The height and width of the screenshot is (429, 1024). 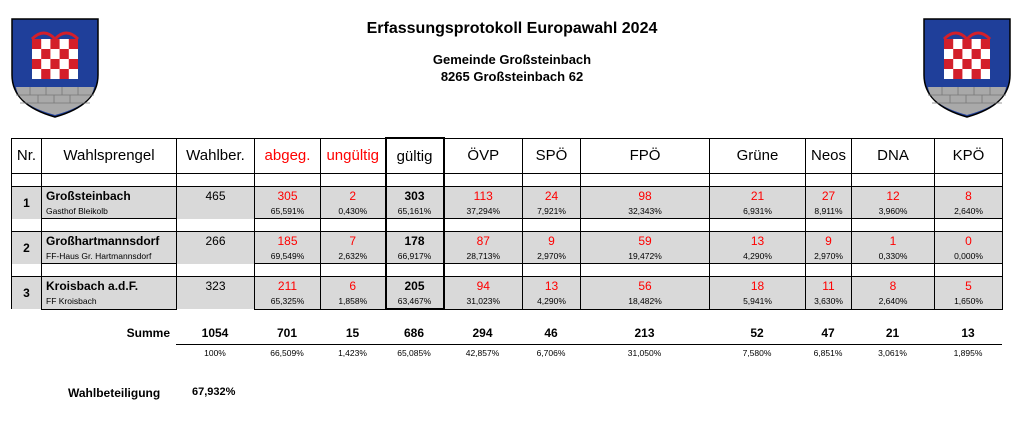 What do you see at coordinates (645, 302) in the screenshot?
I see `fpoe-percent: 18,482%` at bounding box center [645, 302].